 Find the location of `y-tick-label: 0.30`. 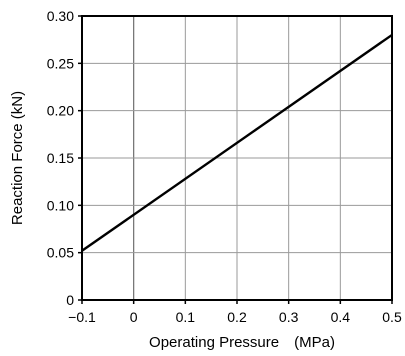

y-tick-label: 0.30 is located at coordinates (60, 16).